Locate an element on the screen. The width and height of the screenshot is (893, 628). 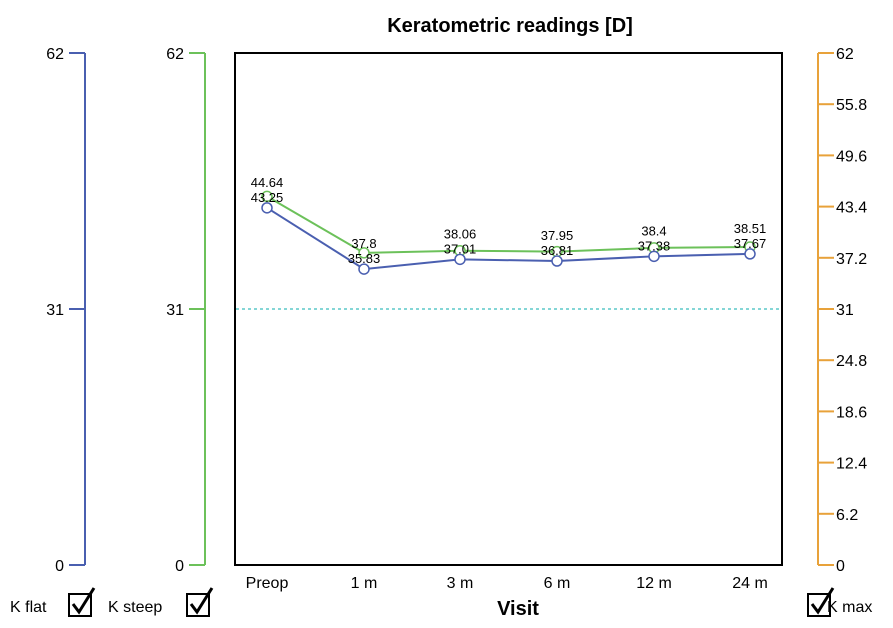
k-steep-data-label: 38.06 is located at coordinates (460, 233).